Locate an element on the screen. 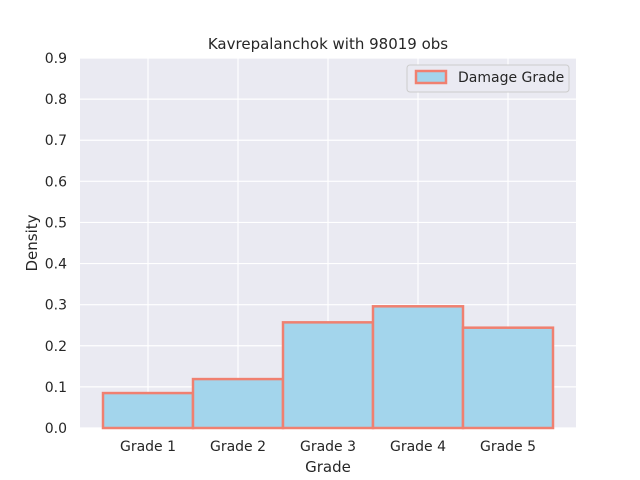 Image resolution: width=640 pixels, height=480 pixels. legend-swatch is located at coordinates (431, 77).